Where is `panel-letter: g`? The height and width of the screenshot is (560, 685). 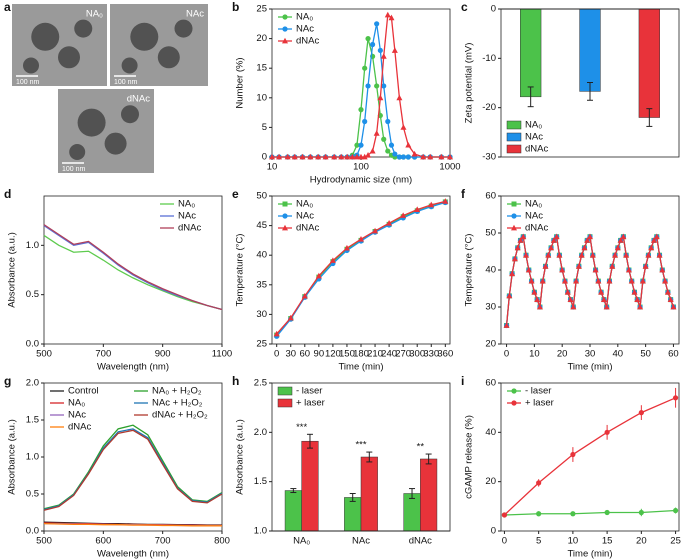 panel-letter: g is located at coordinates (7, 381).